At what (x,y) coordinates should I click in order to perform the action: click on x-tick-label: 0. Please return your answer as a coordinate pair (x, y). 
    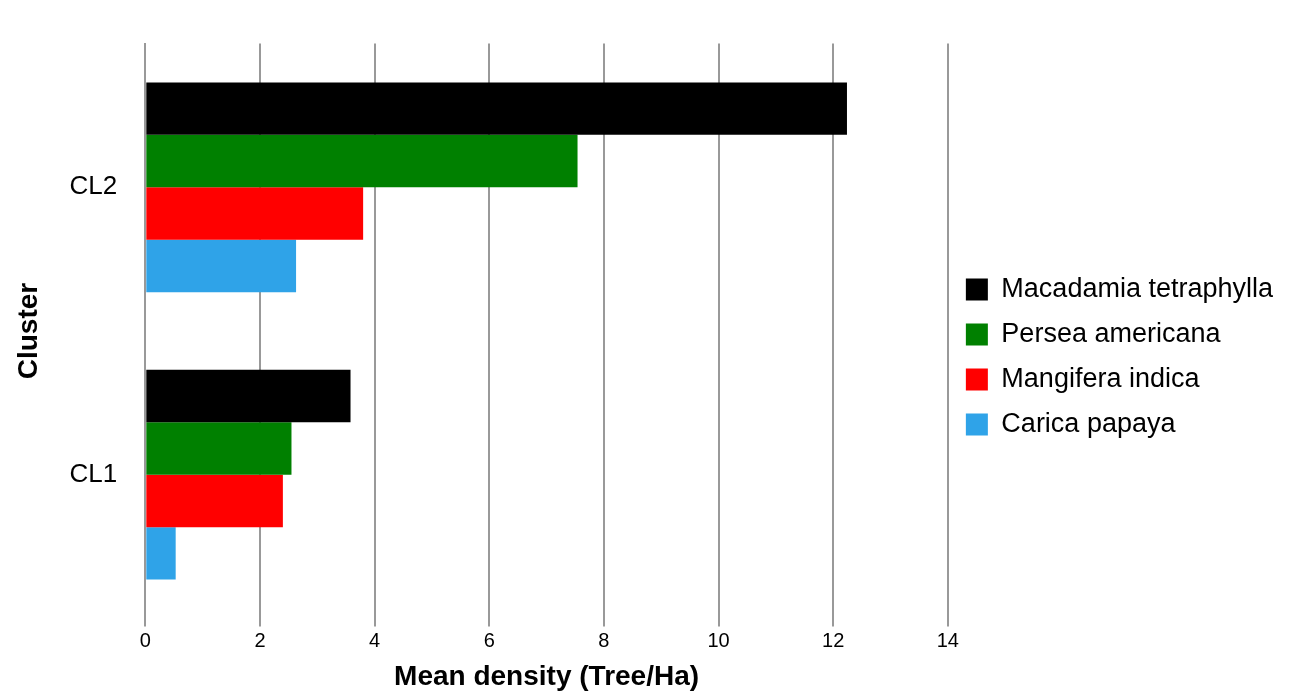
    Looking at the image, I should click on (145, 639).